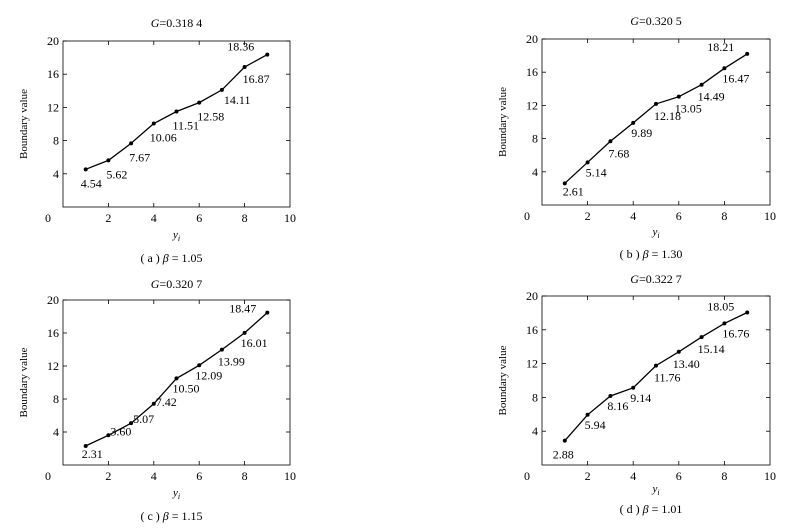 This screenshot has width=788, height=532. What do you see at coordinates (92, 454) in the screenshot?
I see `data-label: 2.31` at bounding box center [92, 454].